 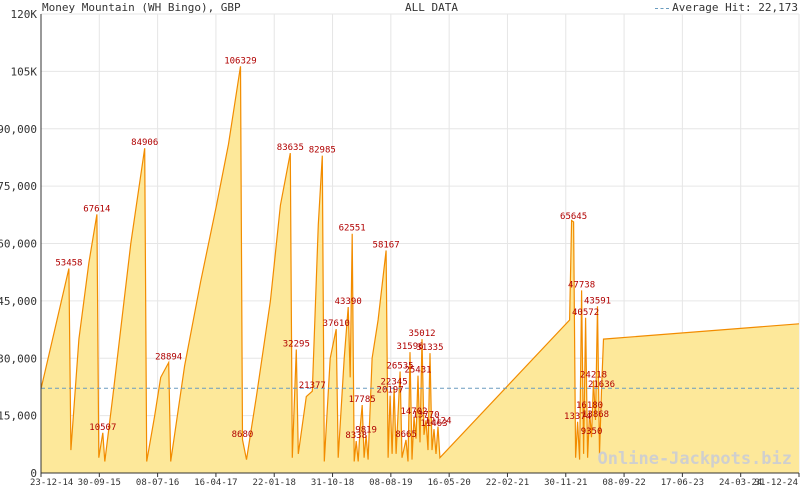 What do you see at coordinates (577, 417) in the screenshot?
I see `hit-value-label: 13374` at bounding box center [577, 417].